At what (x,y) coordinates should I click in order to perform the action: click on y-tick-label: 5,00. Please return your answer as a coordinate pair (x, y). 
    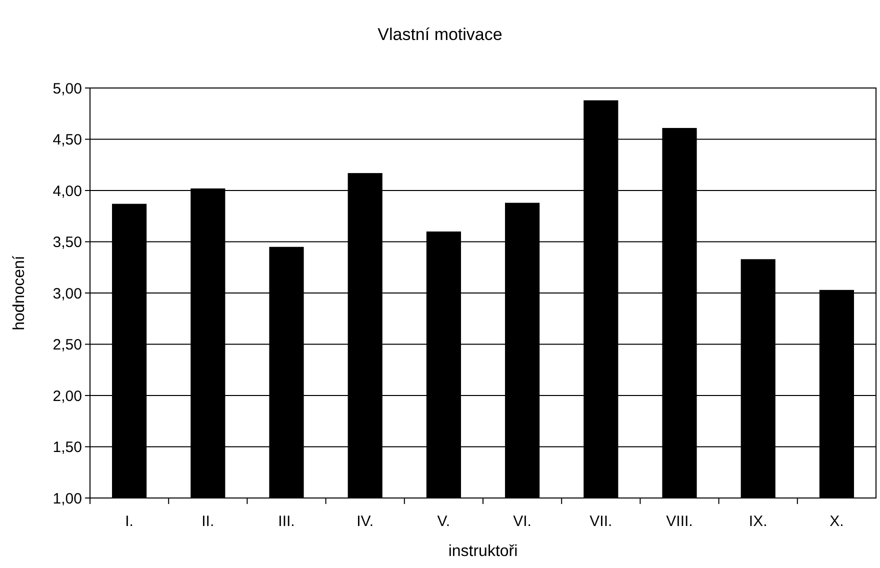
    Looking at the image, I should click on (67, 89).